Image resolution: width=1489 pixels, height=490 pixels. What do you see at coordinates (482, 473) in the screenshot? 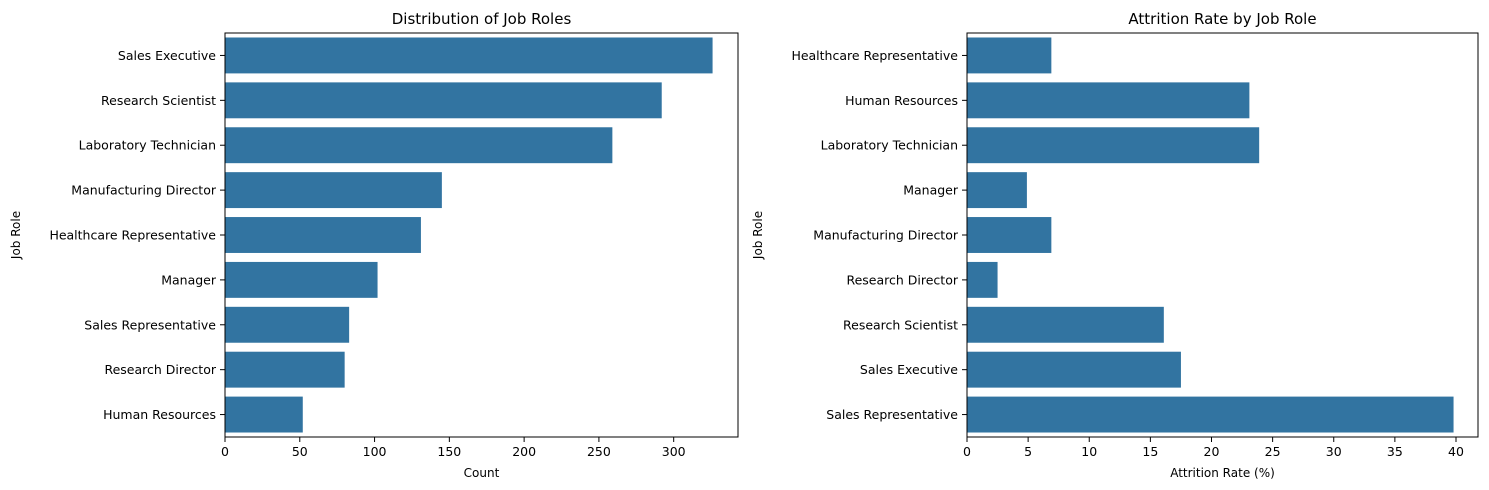
I see `x-axis-label: Count` at bounding box center [482, 473].